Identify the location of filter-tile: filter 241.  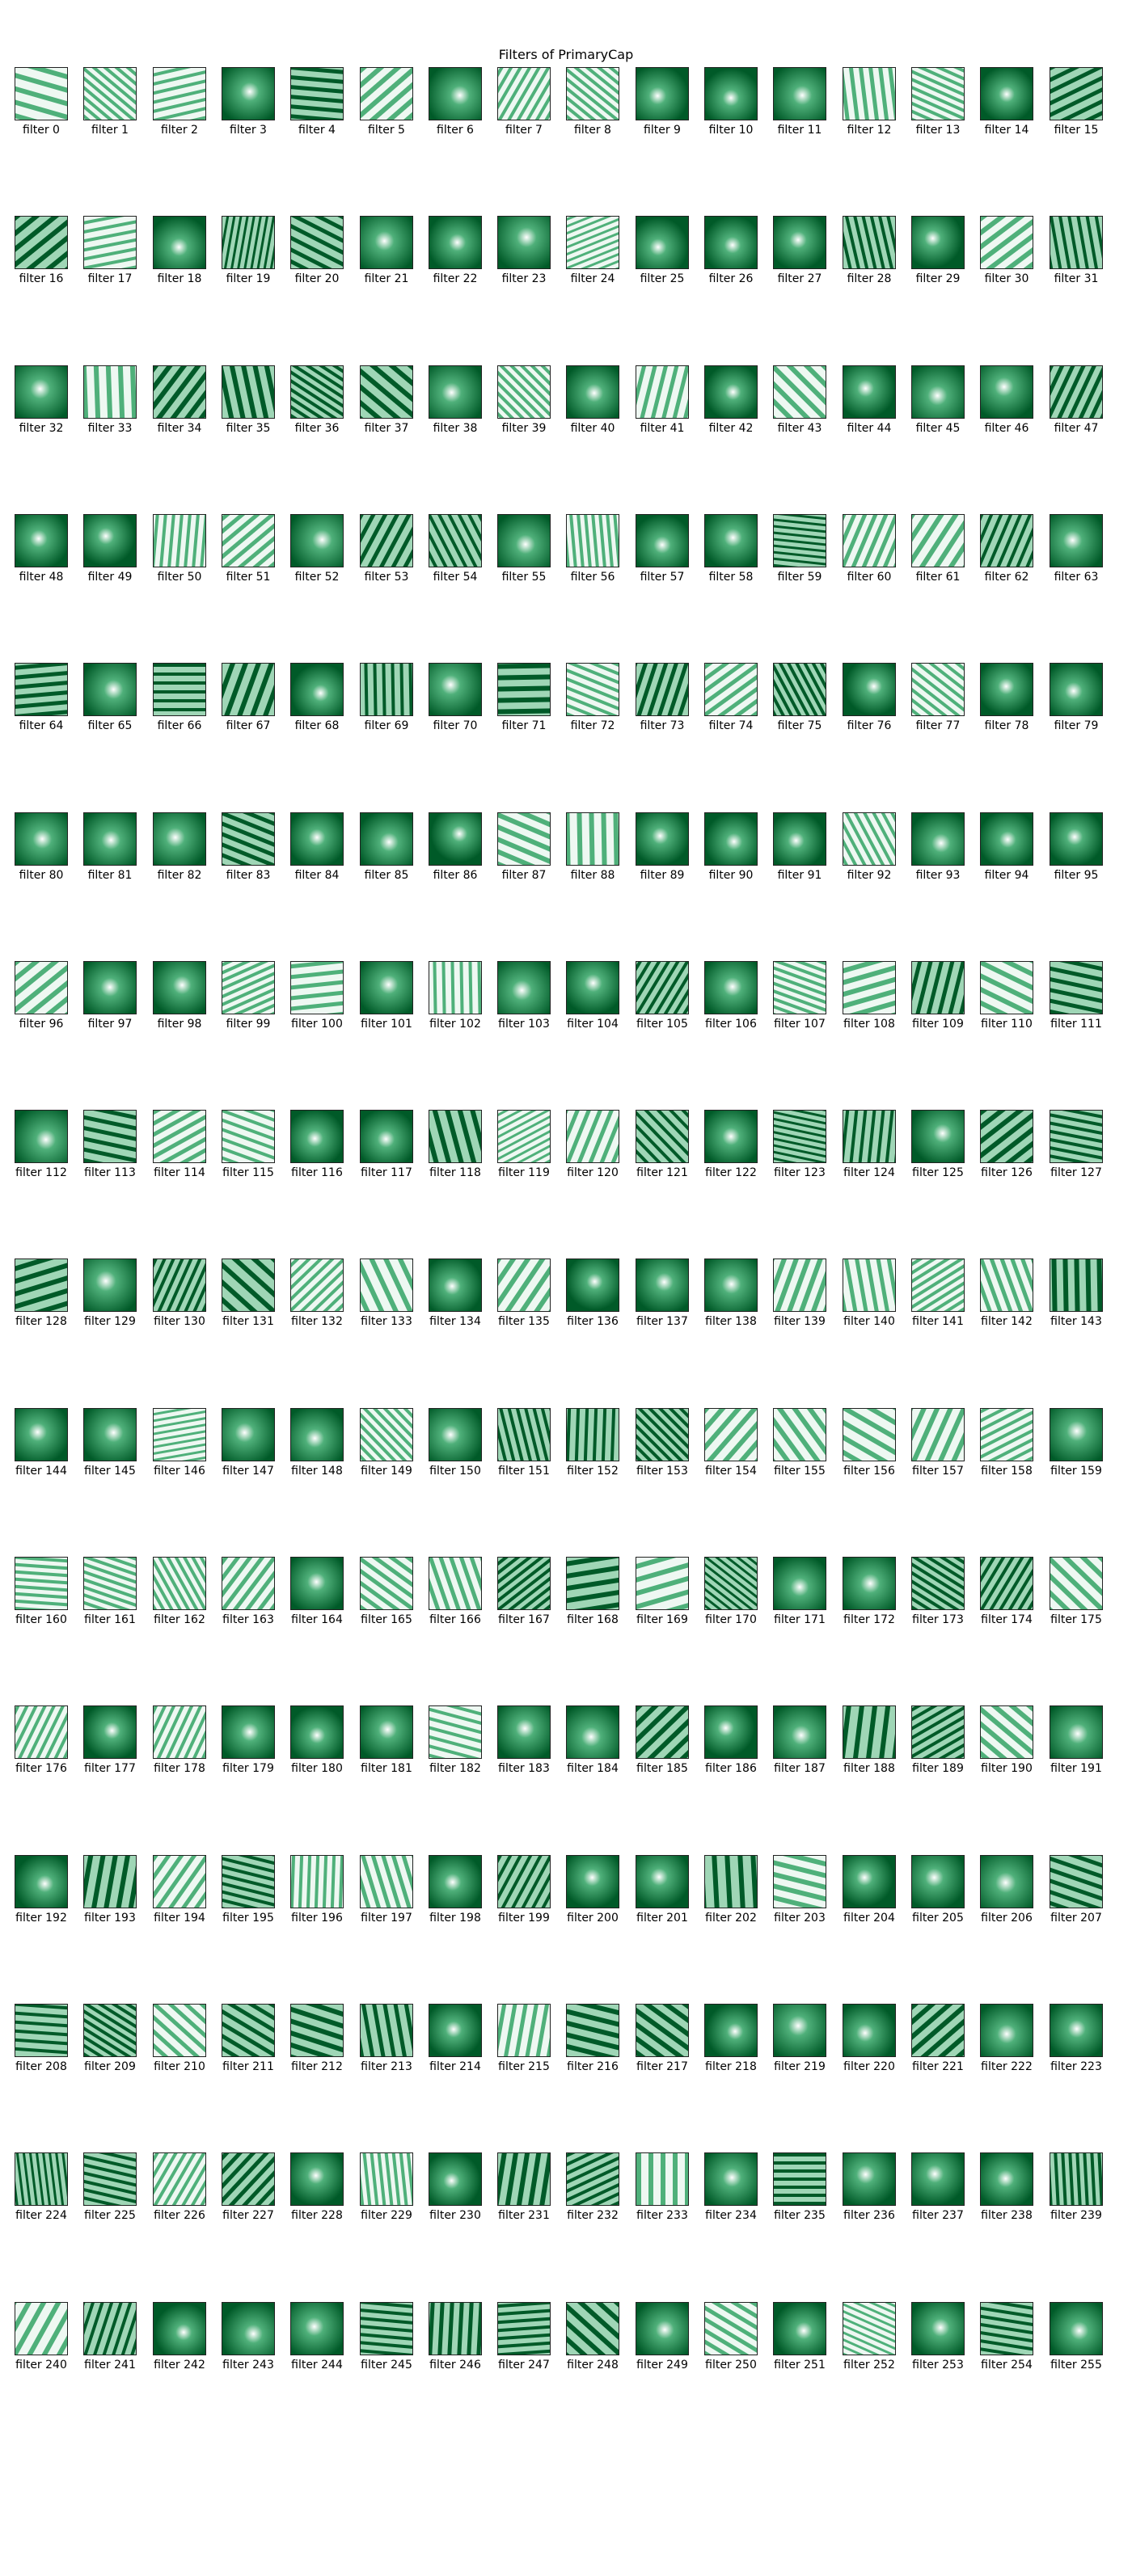
(110, 2337).